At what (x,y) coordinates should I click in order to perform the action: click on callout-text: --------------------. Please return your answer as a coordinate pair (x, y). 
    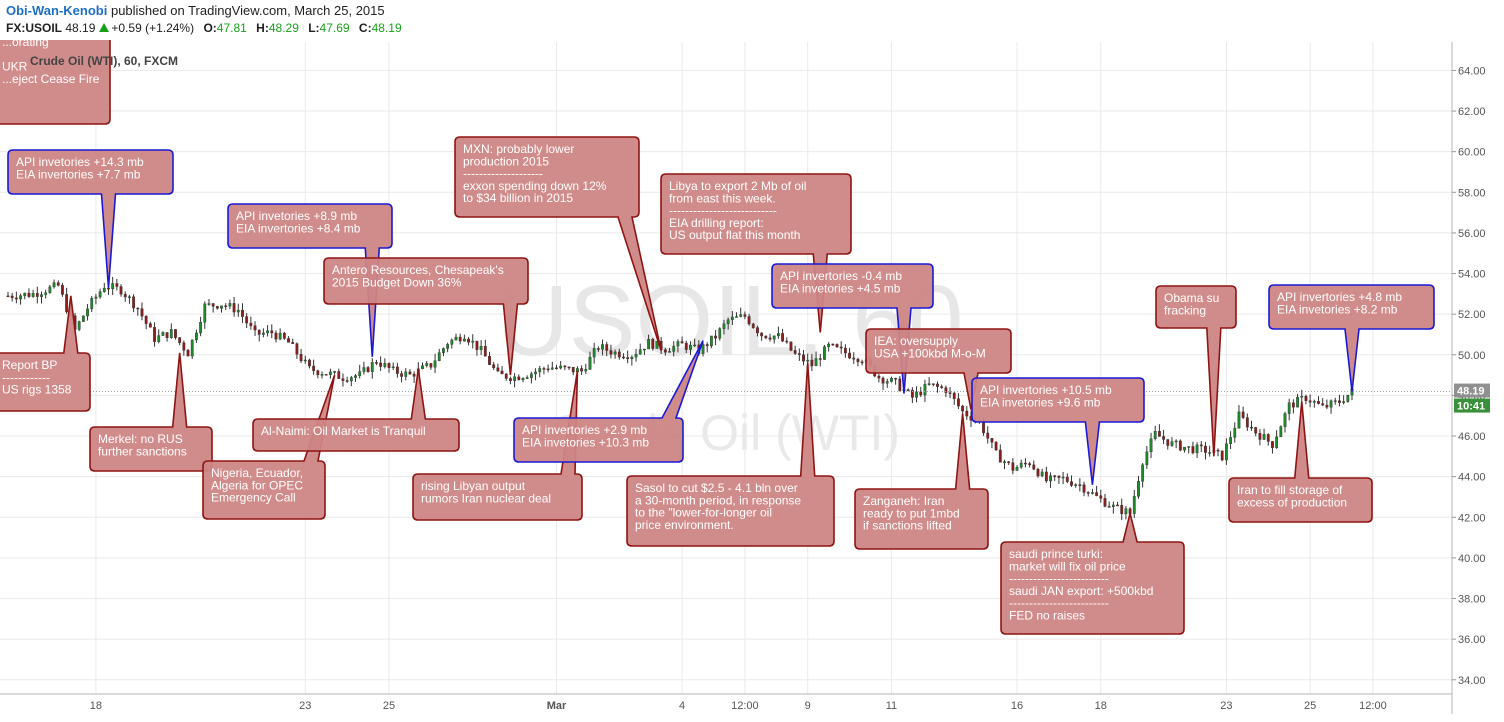
    Looking at the image, I should click on (503, 174).